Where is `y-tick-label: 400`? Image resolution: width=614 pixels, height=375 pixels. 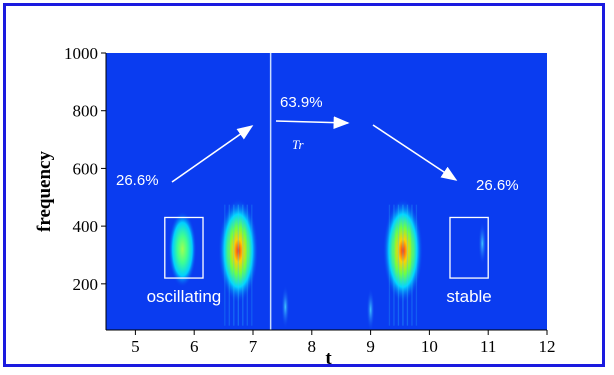
y-tick-label: 400 is located at coordinates (86, 226).